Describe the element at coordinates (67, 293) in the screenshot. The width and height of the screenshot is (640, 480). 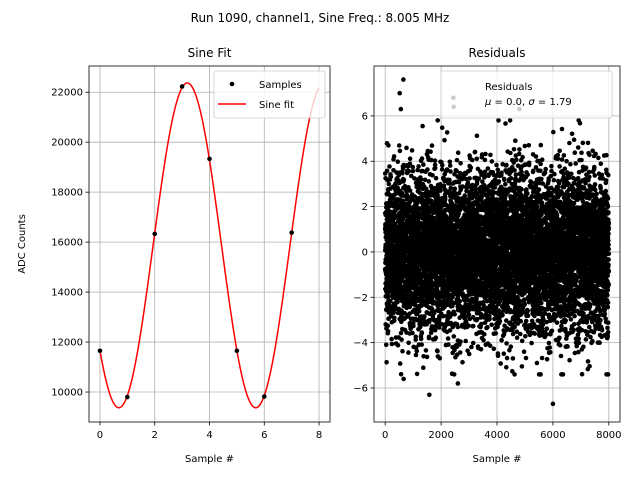
I see `sine-fit-y-tick-label: 14000` at that location.